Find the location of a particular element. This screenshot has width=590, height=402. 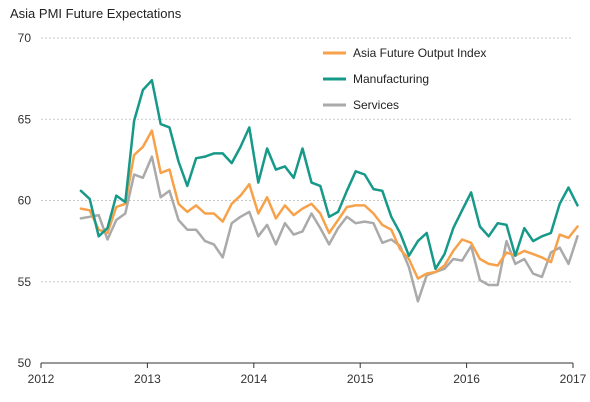

legend-label: Manufacturing is located at coordinates (391, 79).